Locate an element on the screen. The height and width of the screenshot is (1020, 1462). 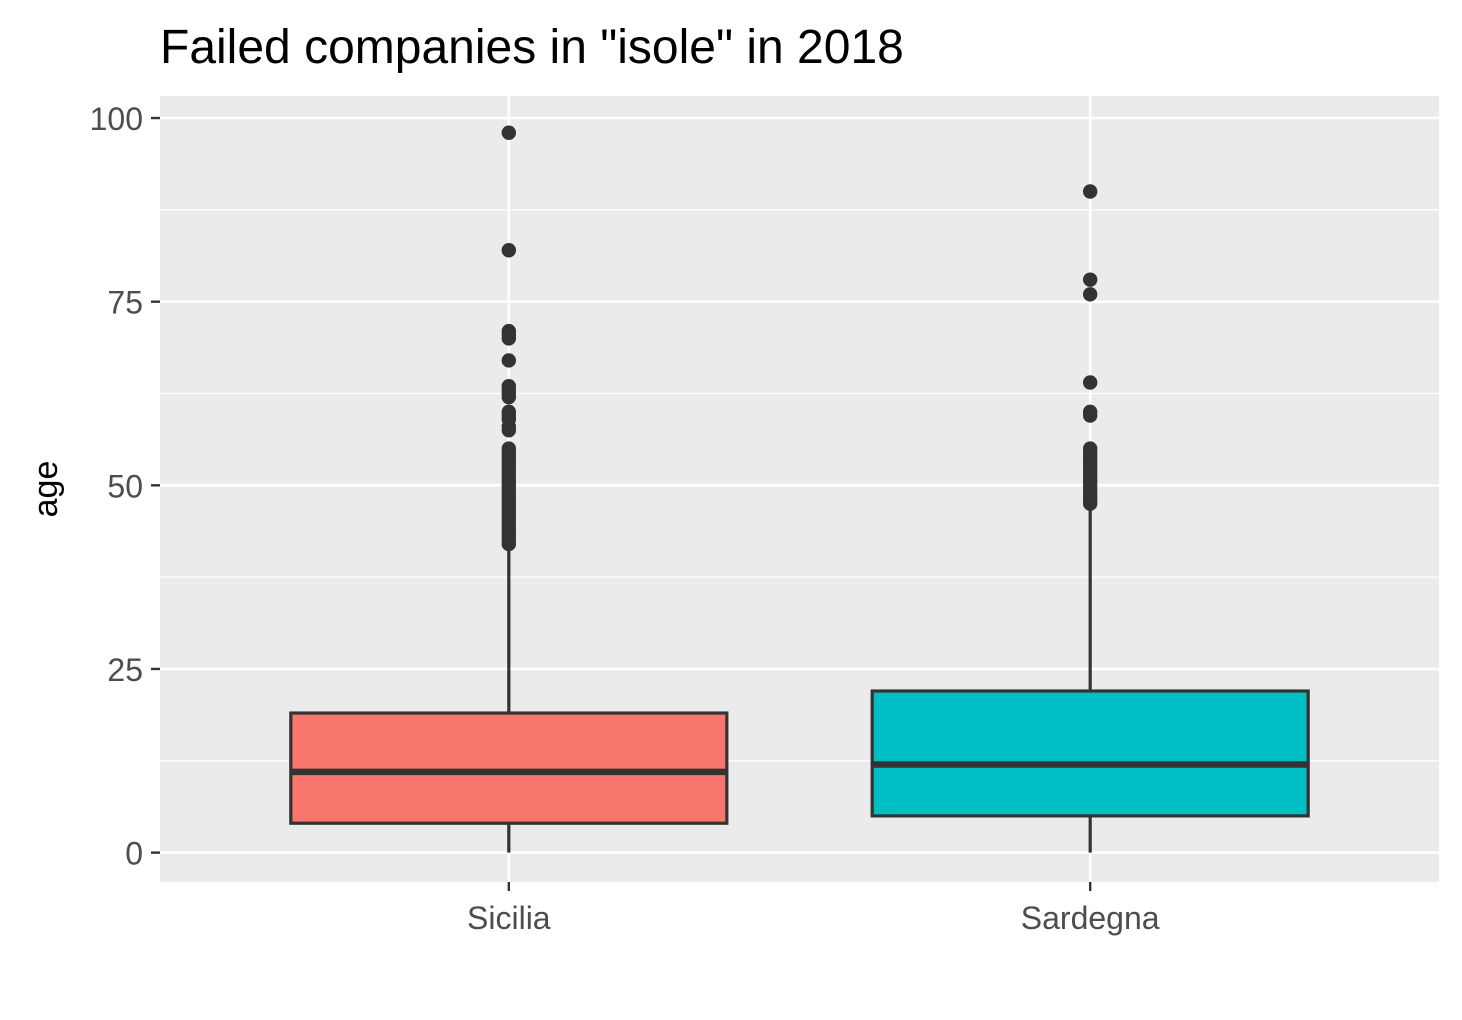
y-tick-label: 100 is located at coordinates (116, 119).